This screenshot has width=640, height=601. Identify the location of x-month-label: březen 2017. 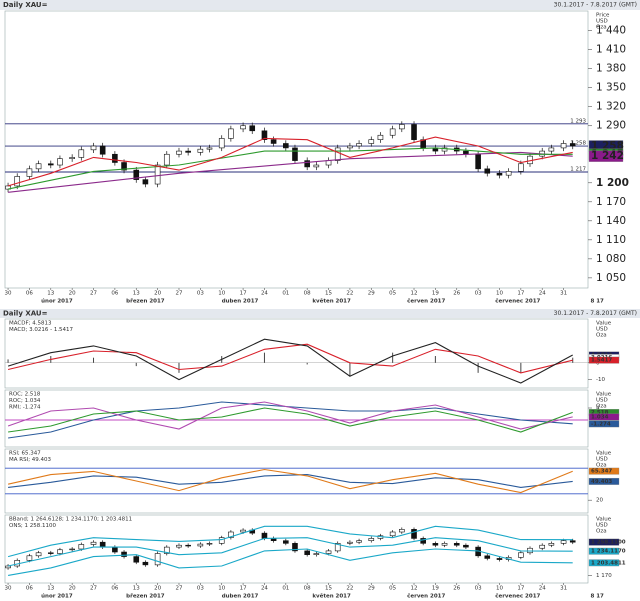
(145, 301).